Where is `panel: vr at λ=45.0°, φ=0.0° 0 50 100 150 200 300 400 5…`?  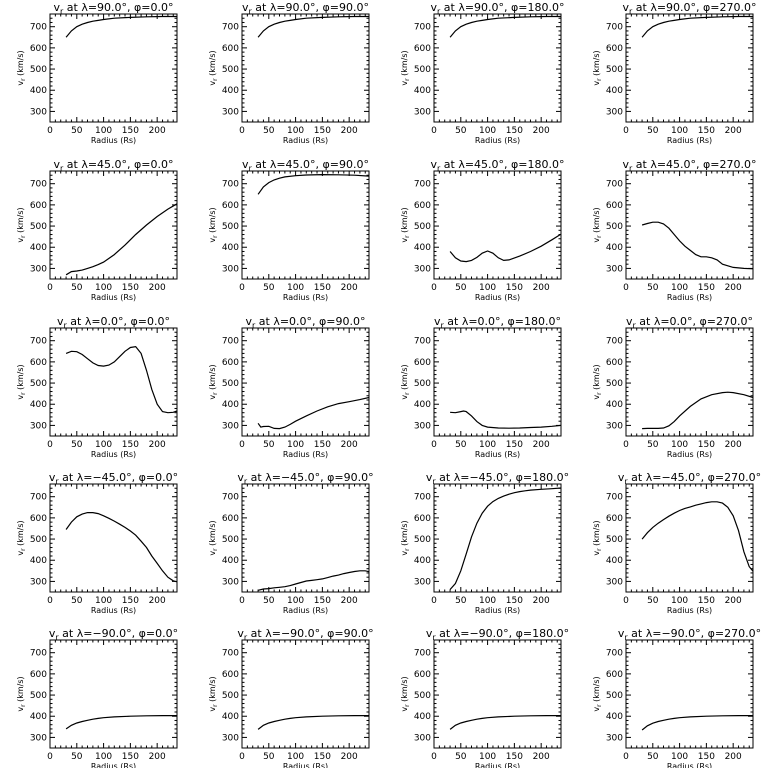
panel: vr at λ=45.0°, φ=0.0° 0 50 100 150 200 300 400 5… is located at coordinates (97, 230).